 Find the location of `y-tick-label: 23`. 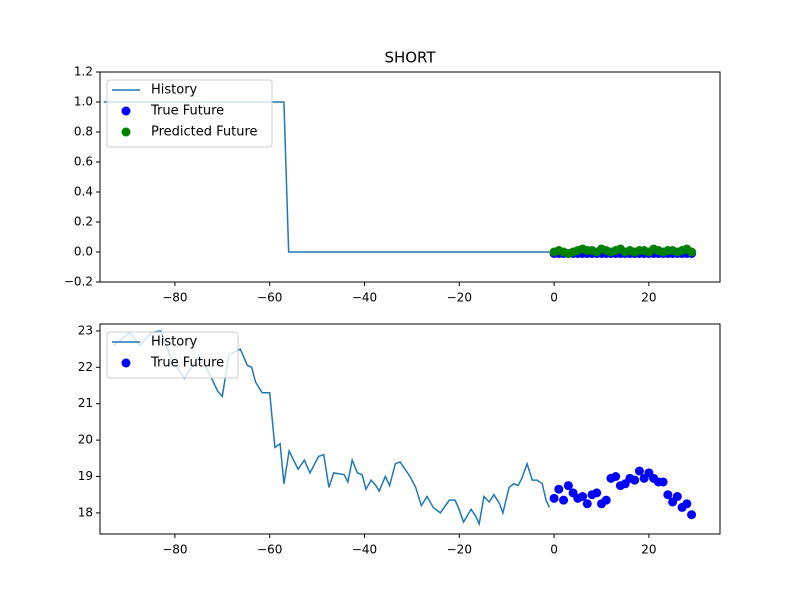

y-tick-label: 23 is located at coordinates (85, 330).